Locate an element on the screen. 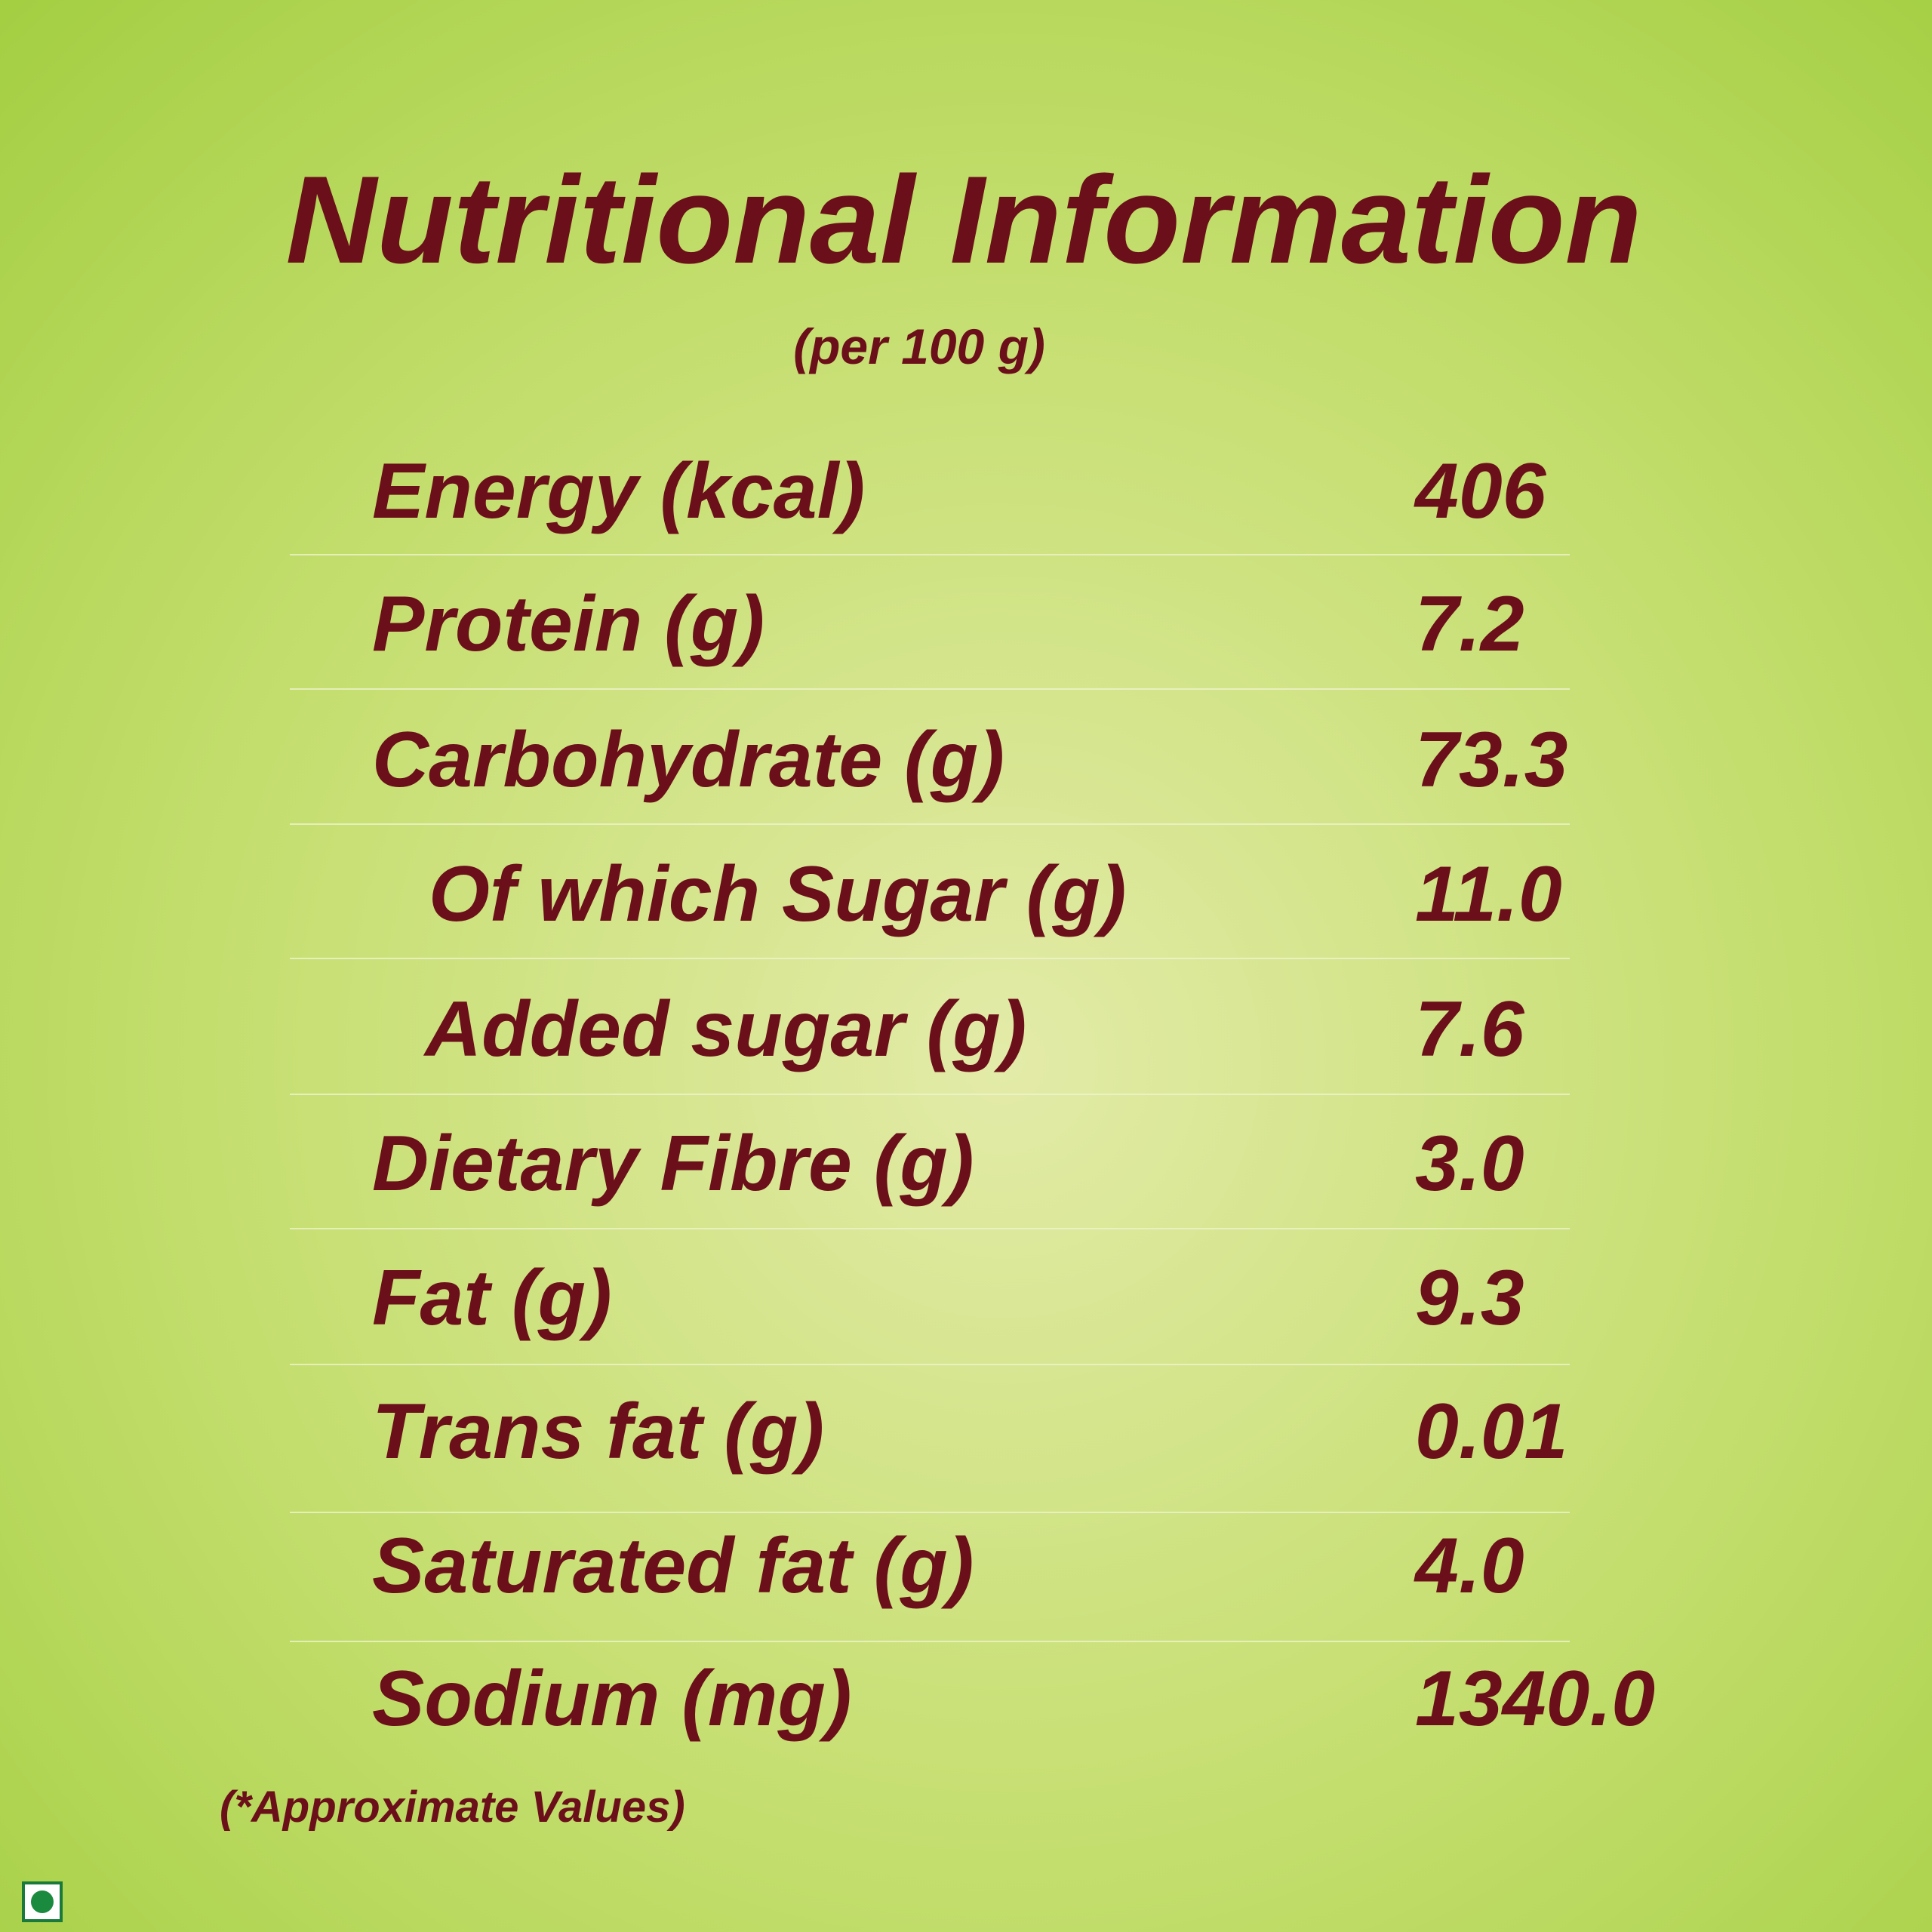 The image size is (1932, 1932). nutrient-label: Of which Sugar (g) is located at coordinates (777, 894).